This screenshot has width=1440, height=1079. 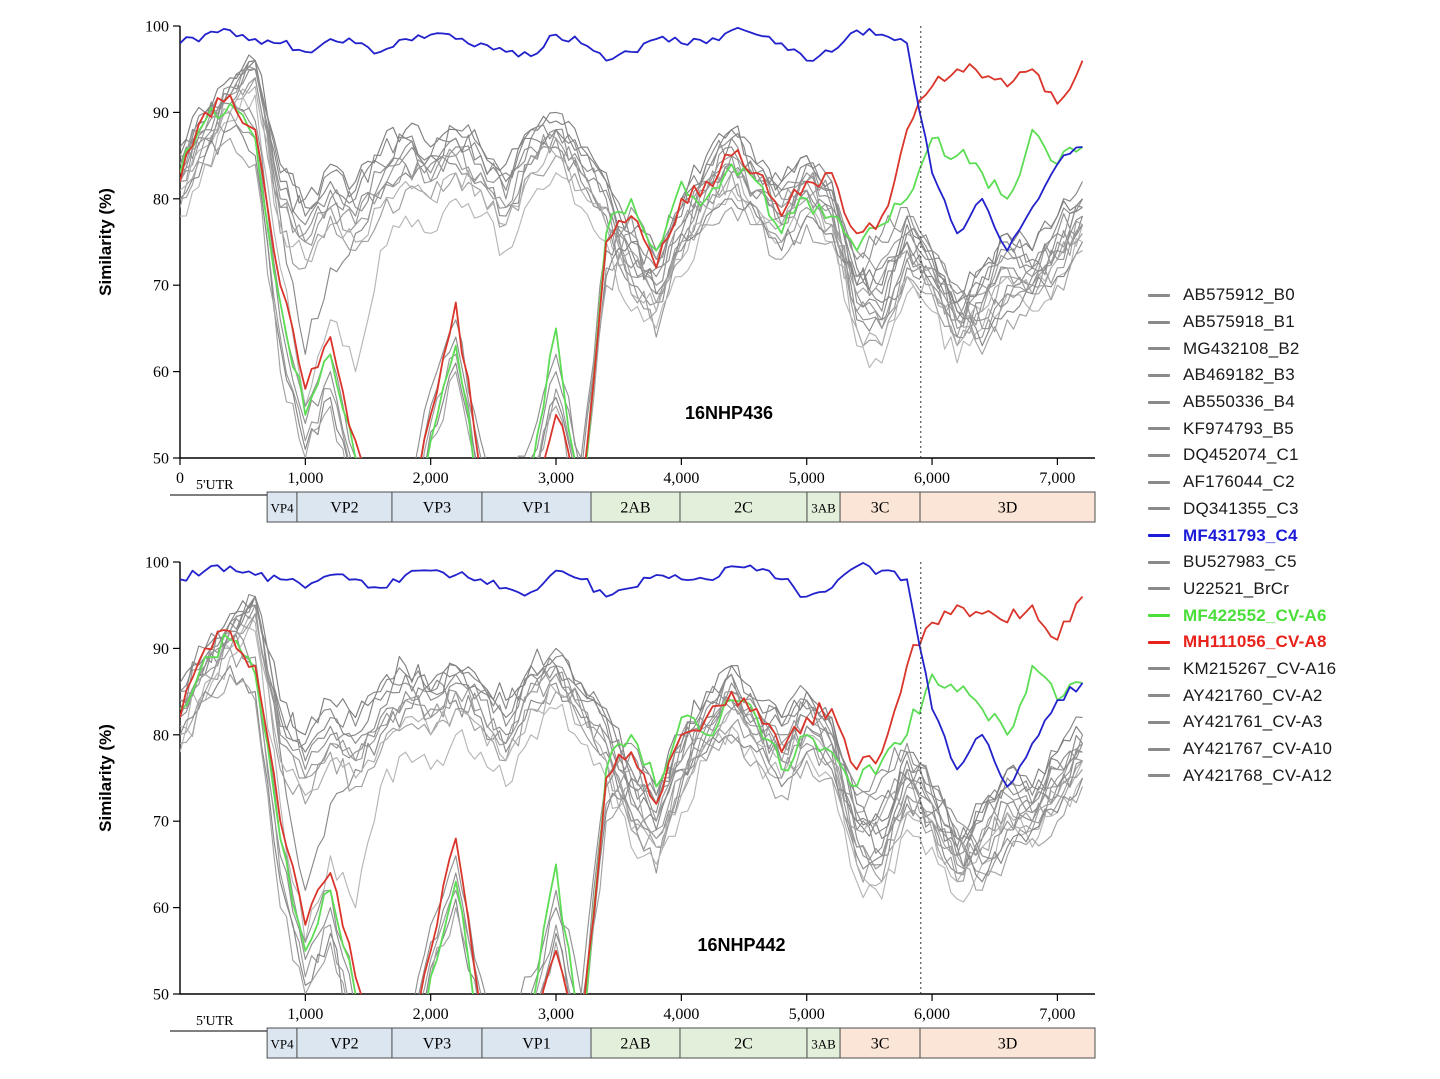 I want to click on genome-region-label: 3D, so click(x=1008, y=1044).